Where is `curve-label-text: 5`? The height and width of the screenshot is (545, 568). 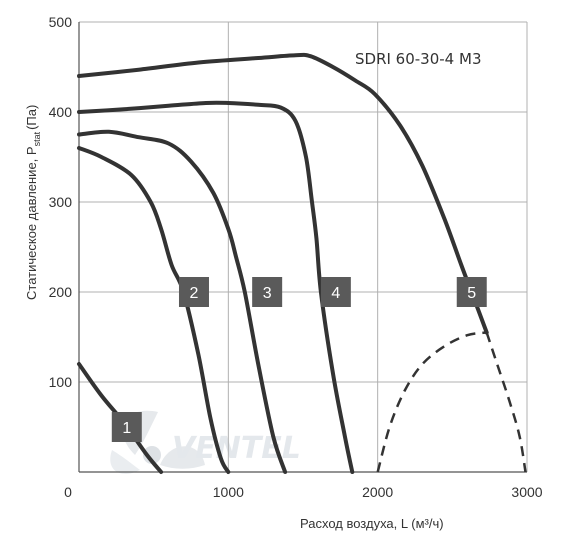 curve-label-text: 5 is located at coordinates (471, 293).